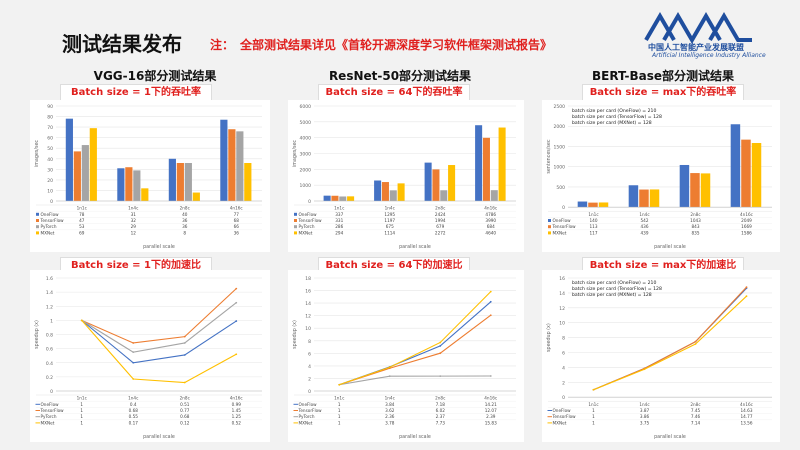  What do you see at coordinates (134, 232) in the screenshot?
I see `data-label: 12` at bounding box center [134, 232].